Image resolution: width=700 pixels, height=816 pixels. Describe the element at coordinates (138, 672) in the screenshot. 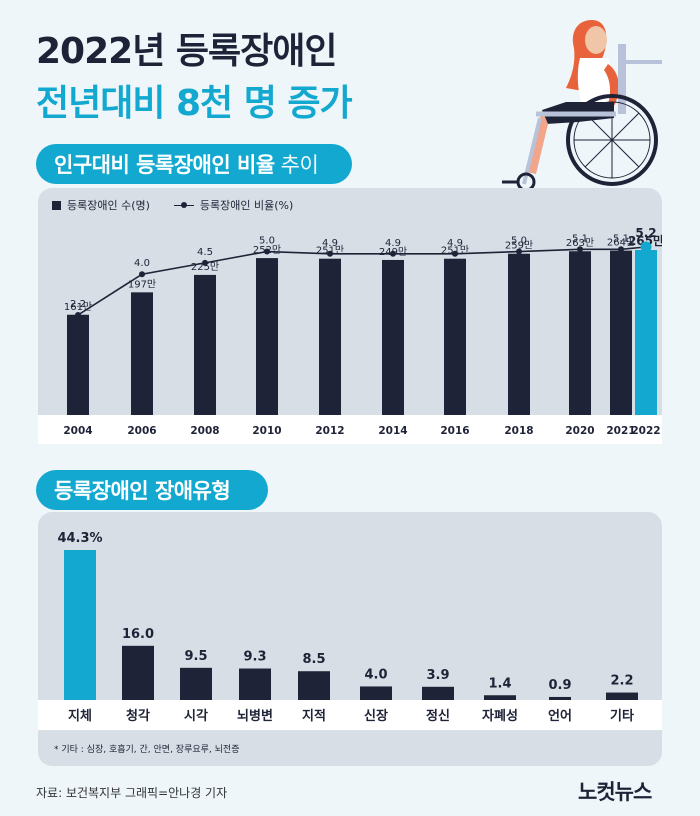

I see `bar-청각` at that location.